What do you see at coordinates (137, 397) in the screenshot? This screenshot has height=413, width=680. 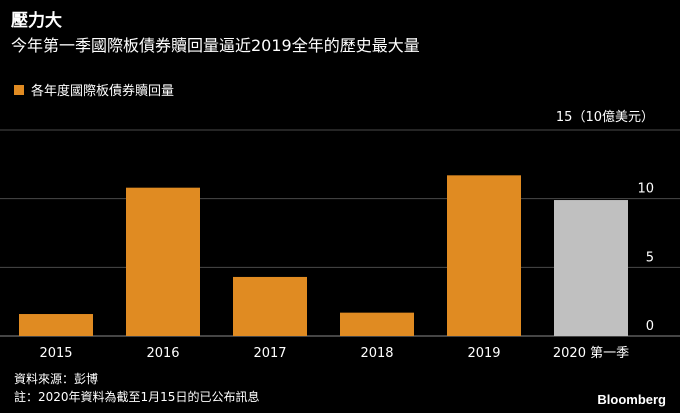 I see `footnote: 註：2020年資料為截至1月15日的已公布訊息` at bounding box center [137, 397].